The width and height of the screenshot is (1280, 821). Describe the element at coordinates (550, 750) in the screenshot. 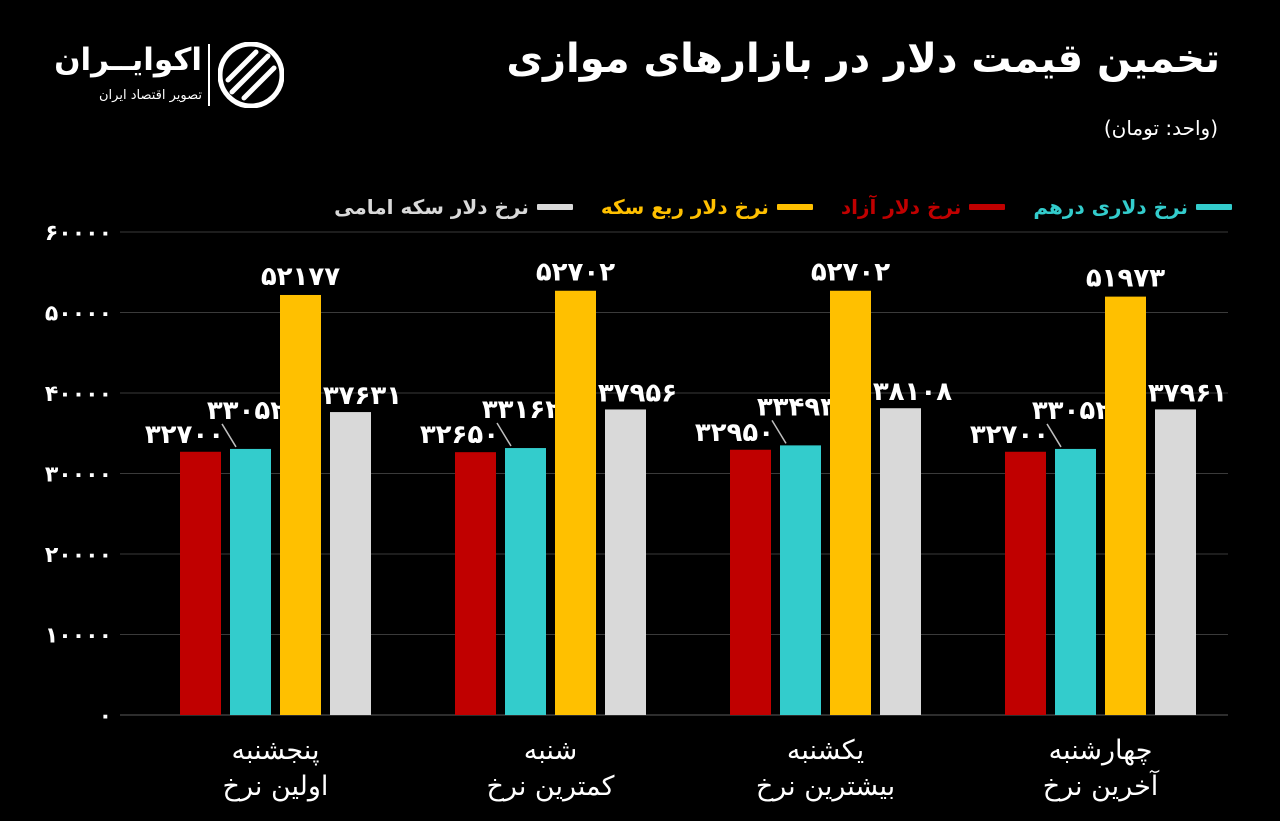

I see `x-category-day: شنبه` at that location.